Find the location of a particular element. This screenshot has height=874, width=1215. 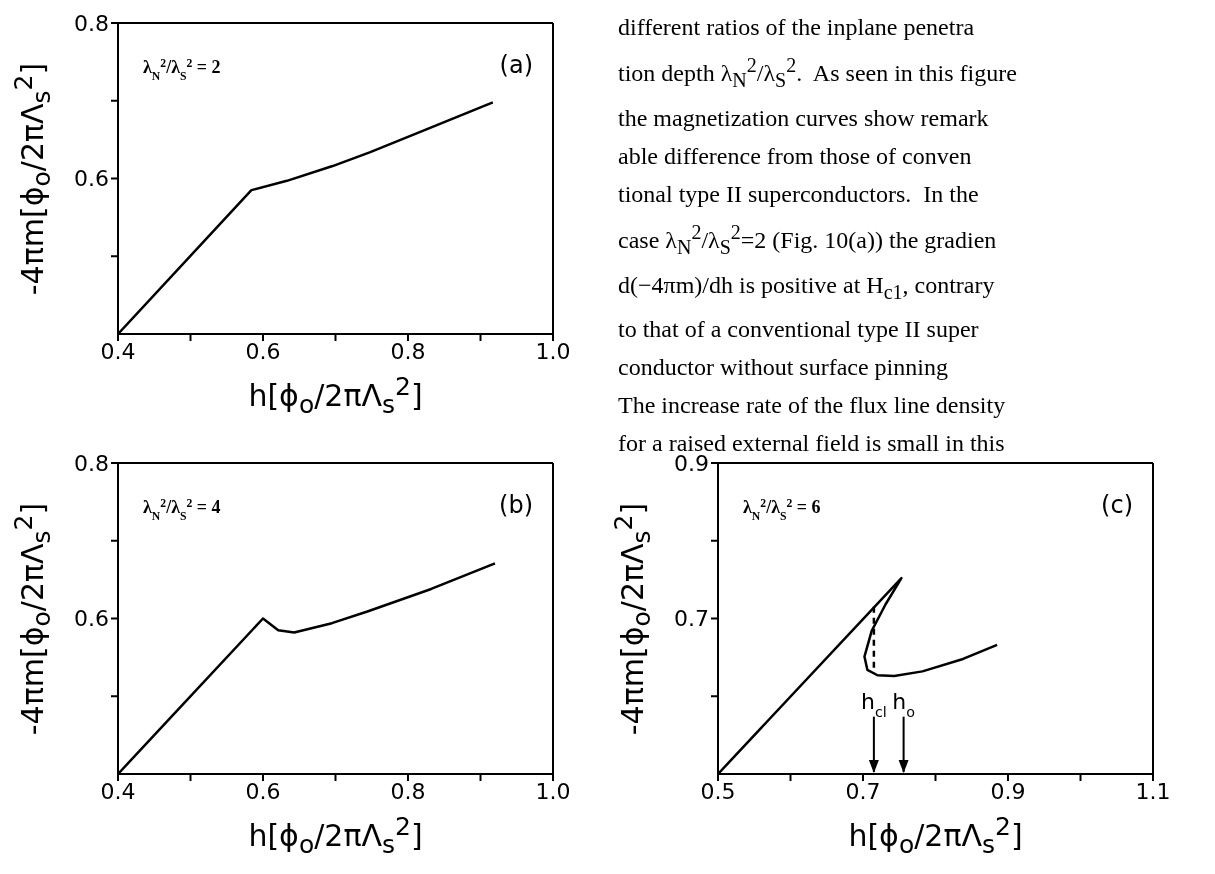

ref-line-label: h$_{cl}$ is located at coordinates (873, 704).